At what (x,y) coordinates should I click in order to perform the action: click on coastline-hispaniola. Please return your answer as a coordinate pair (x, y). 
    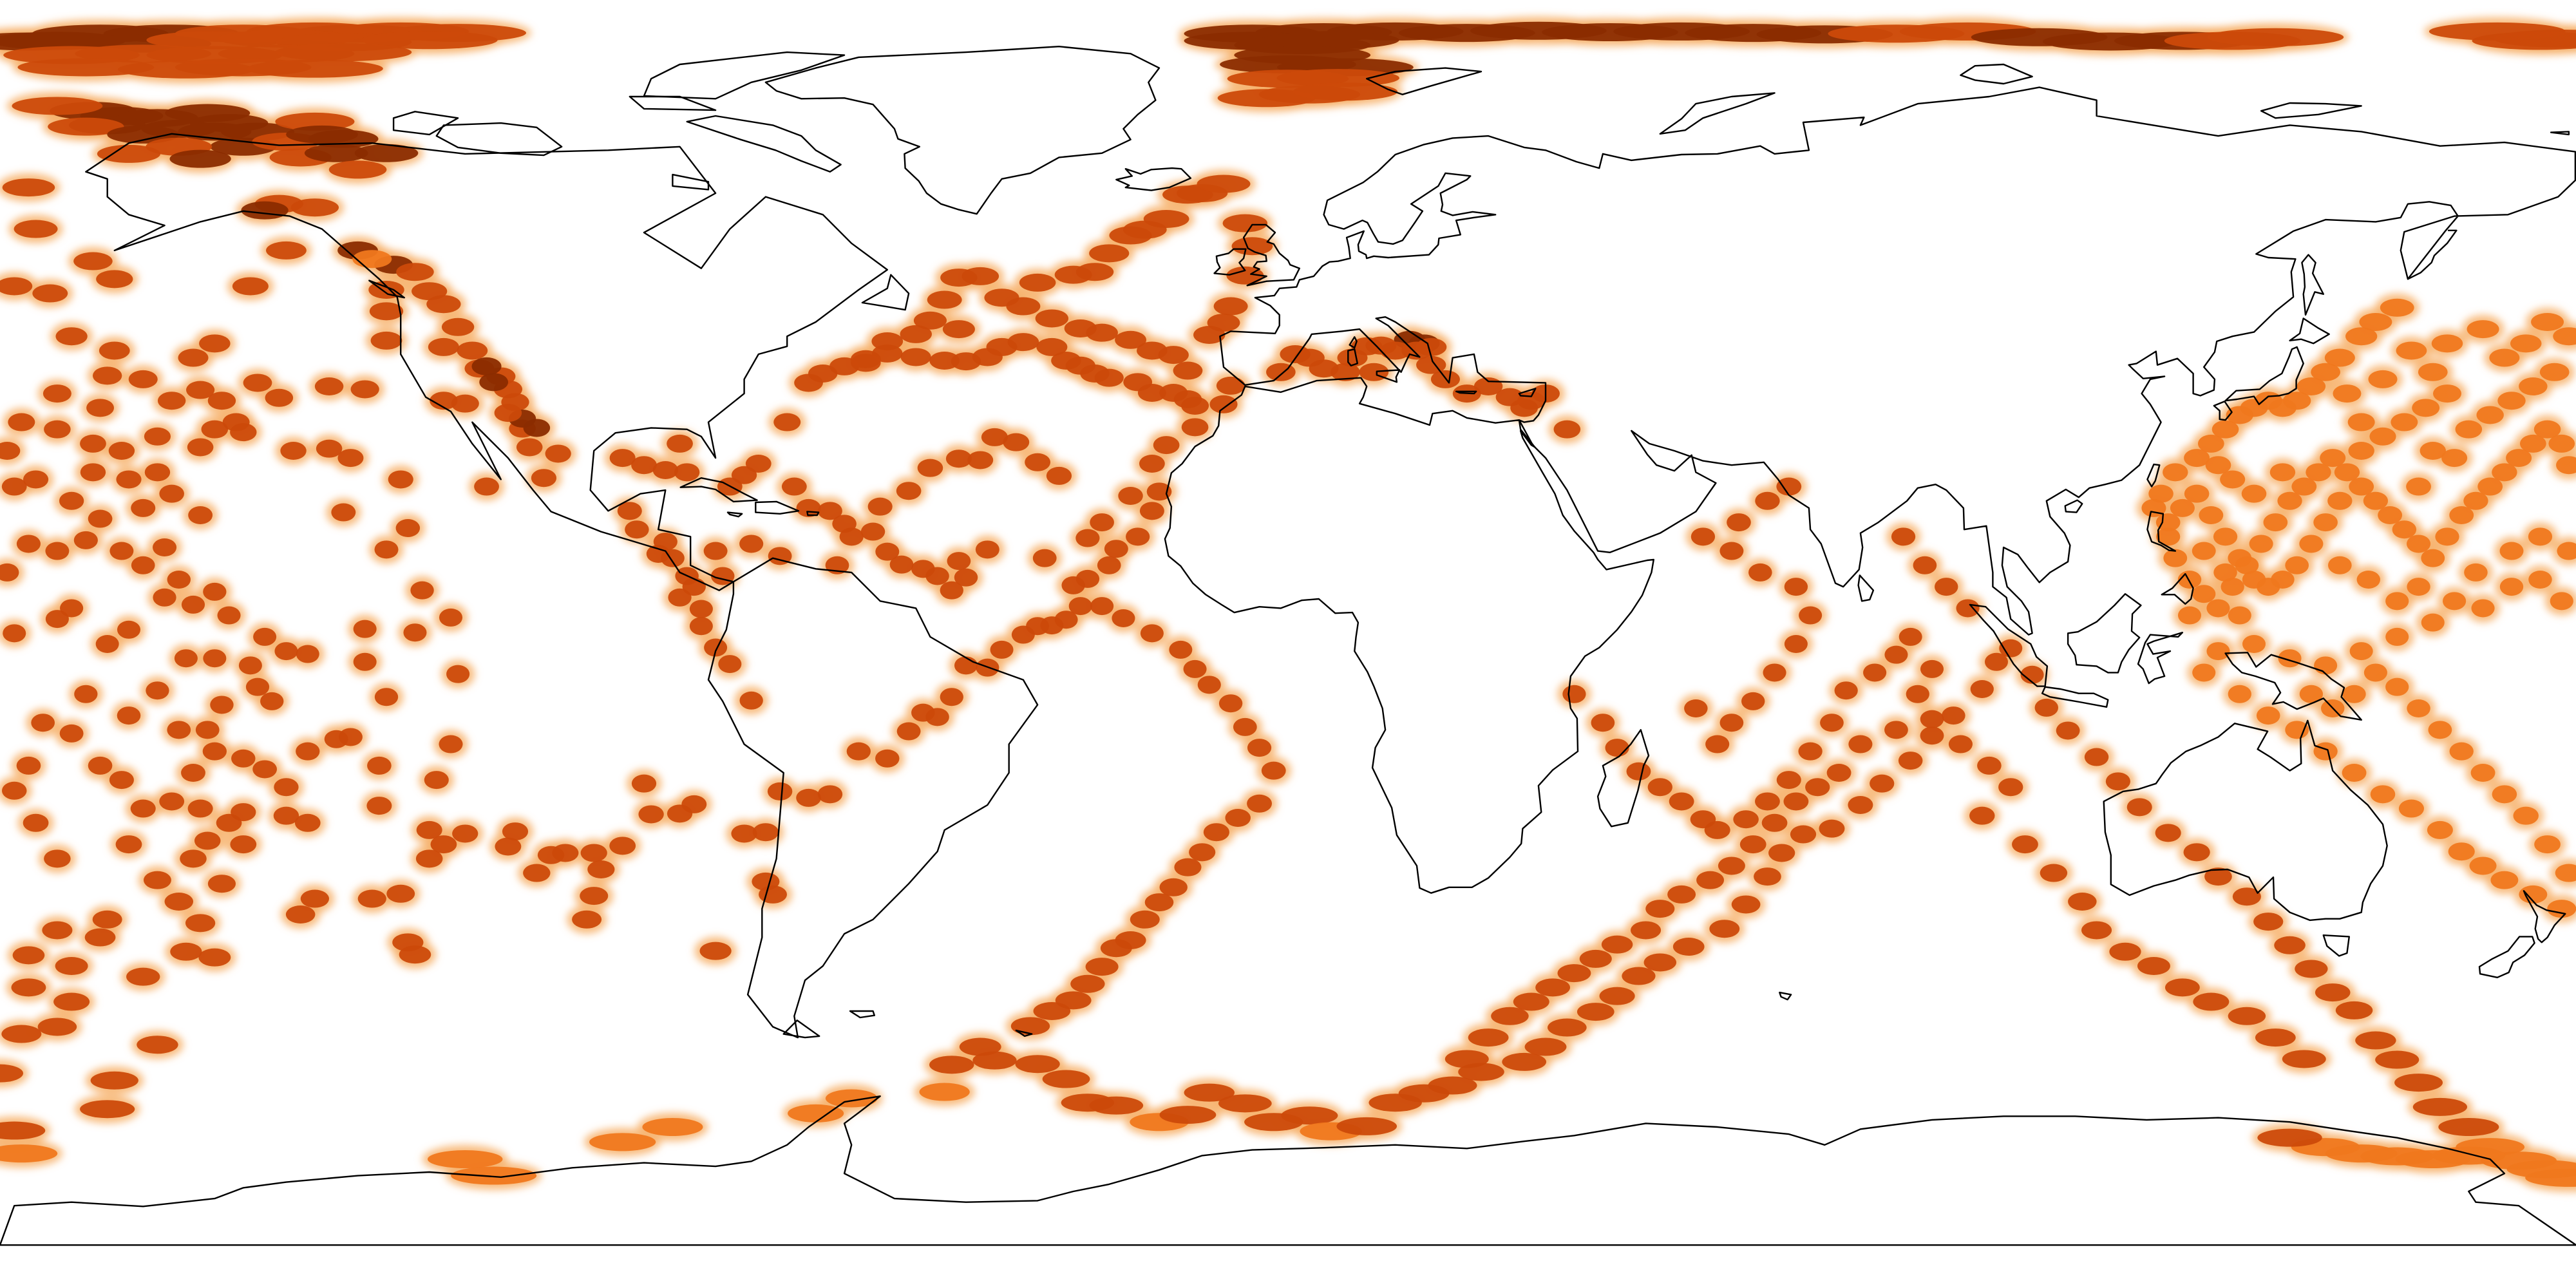
    Looking at the image, I should click on (778, 508).